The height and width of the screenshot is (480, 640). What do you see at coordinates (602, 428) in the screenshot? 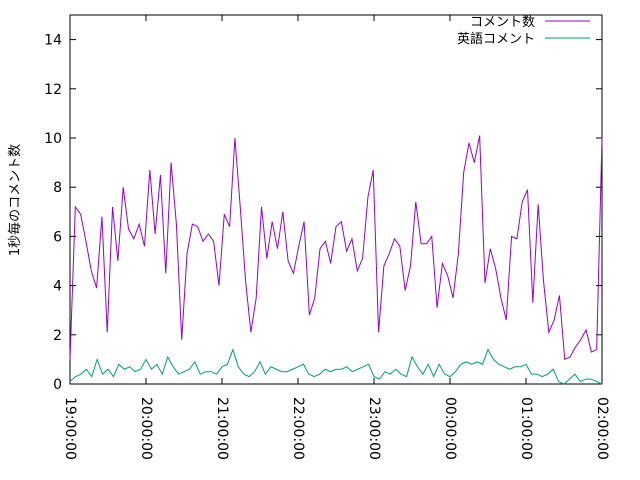
I see `x-tick-label: 02:00:00` at bounding box center [602, 428].